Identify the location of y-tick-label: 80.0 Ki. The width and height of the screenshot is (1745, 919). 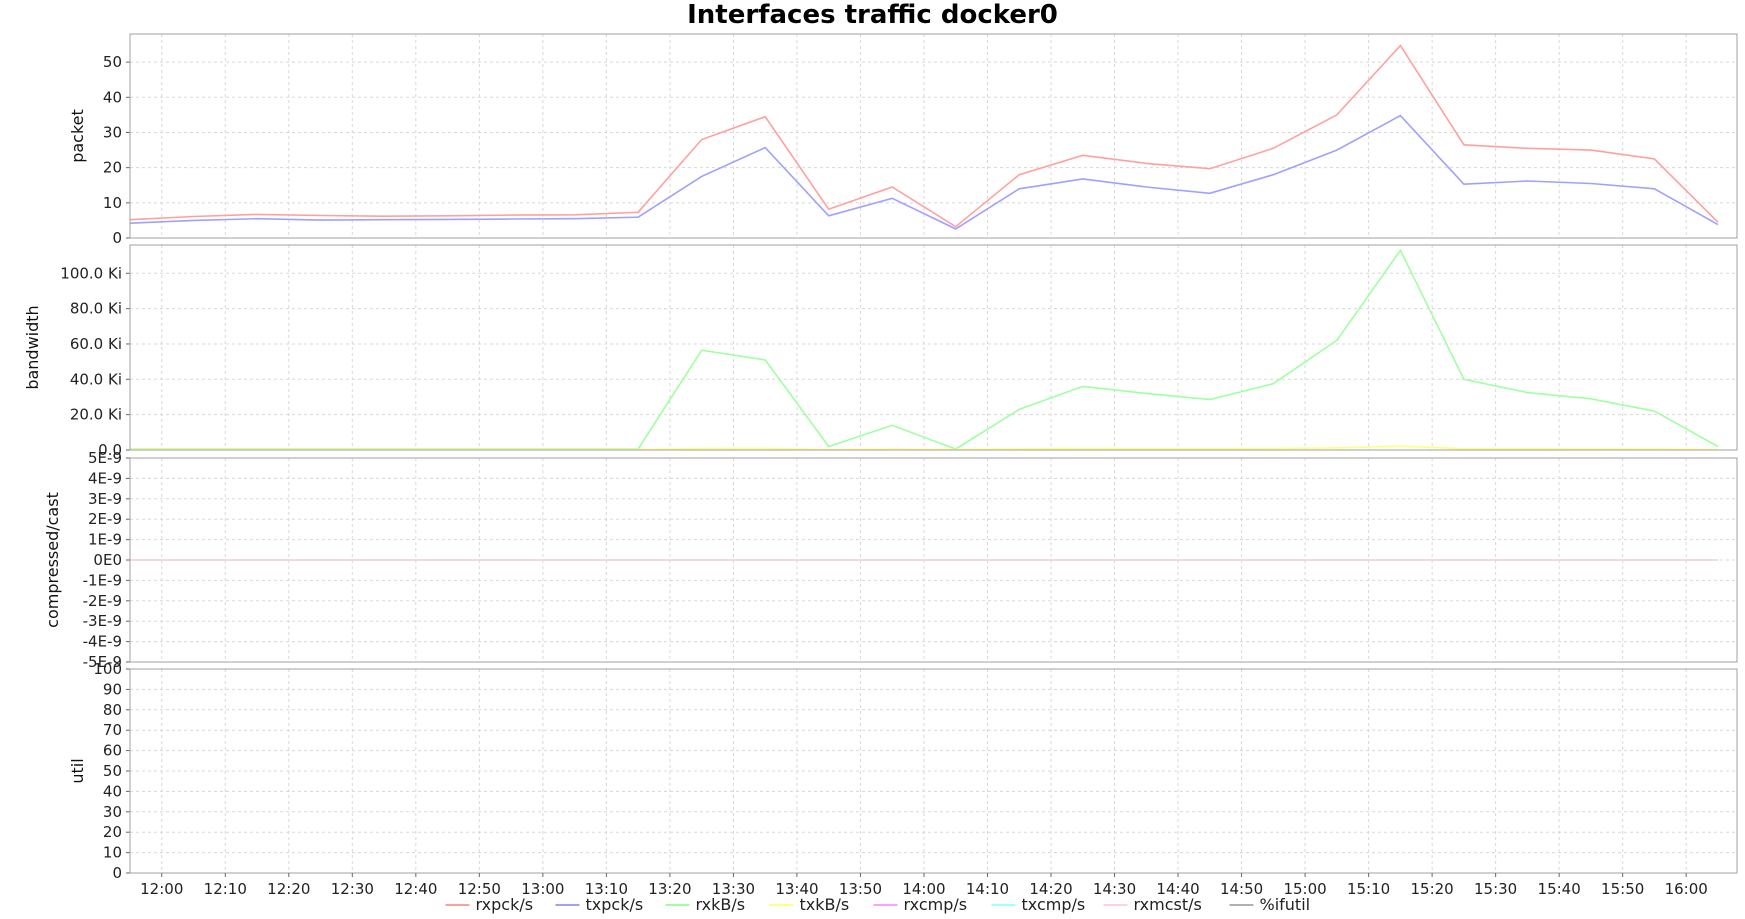
(96, 309).